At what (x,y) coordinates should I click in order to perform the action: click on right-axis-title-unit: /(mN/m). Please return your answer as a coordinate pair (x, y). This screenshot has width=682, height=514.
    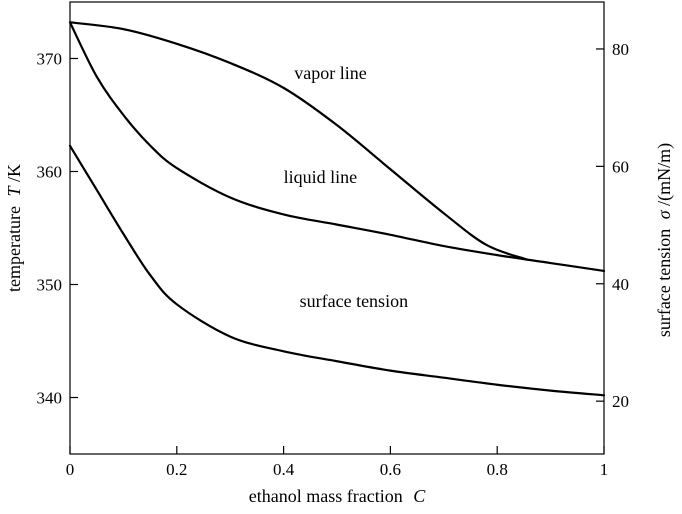
    Looking at the image, I should click on (664, 174).